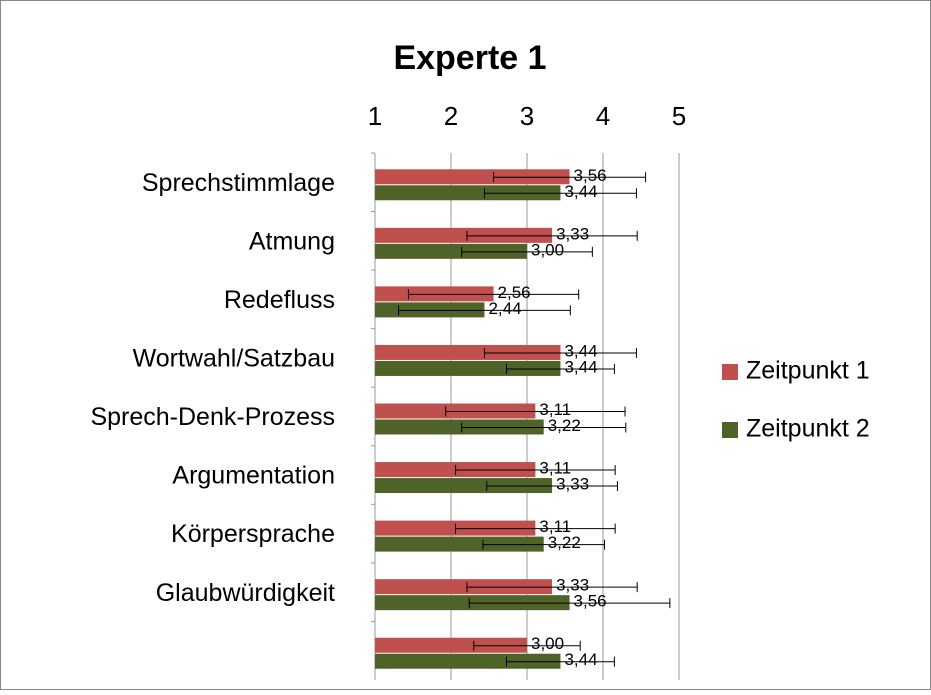 Image resolution: width=931 pixels, height=695 pixels. What do you see at coordinates (279, 300) in the screenshot?
I see `y-tick-label: Redefluss` at bounding box center [279, 300].